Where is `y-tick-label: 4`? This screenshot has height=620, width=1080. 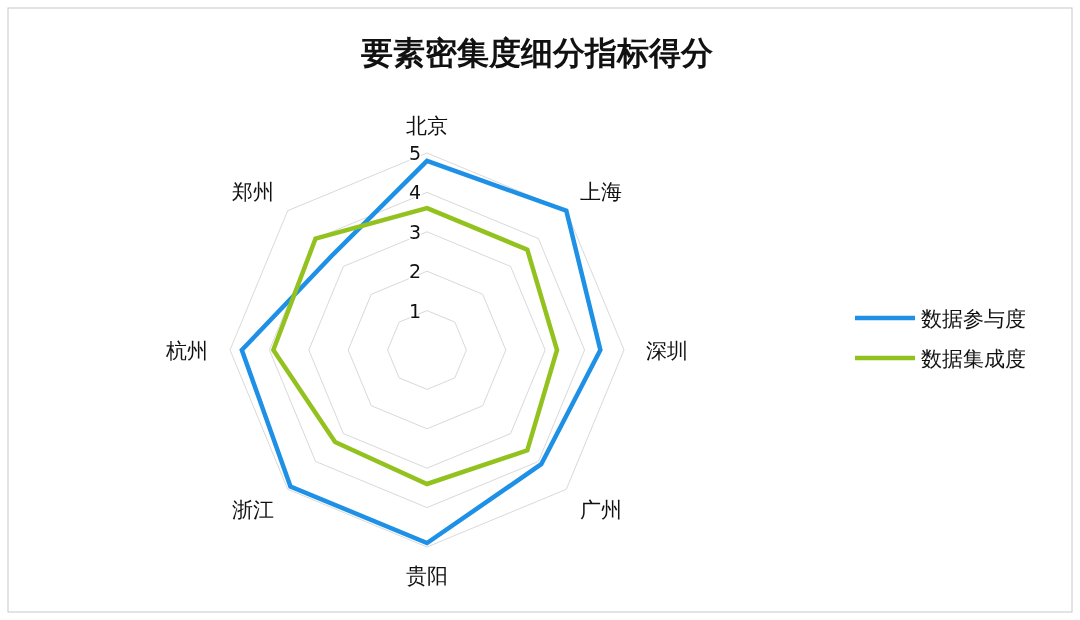
y-tick-label: 4 is located at coordinates (415, 192).